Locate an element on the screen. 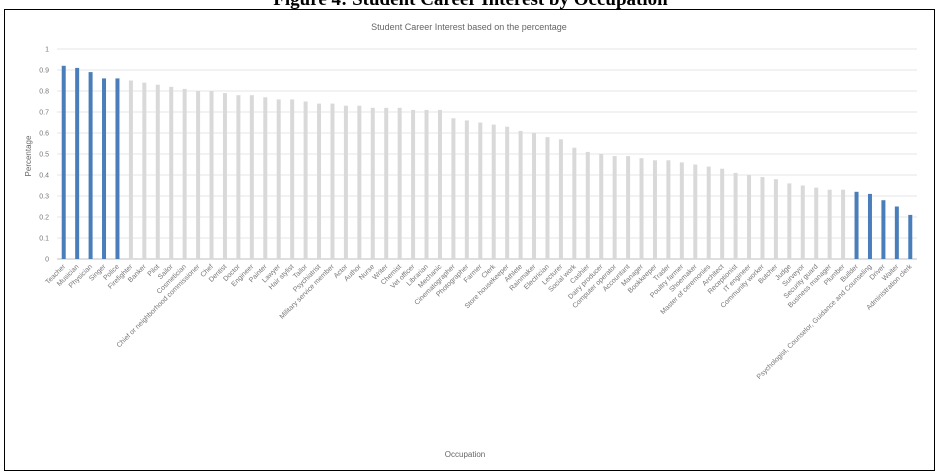 This screenshot has height=475, width=941. x-axis-title: Occupation is located at coordinates (465, 454).